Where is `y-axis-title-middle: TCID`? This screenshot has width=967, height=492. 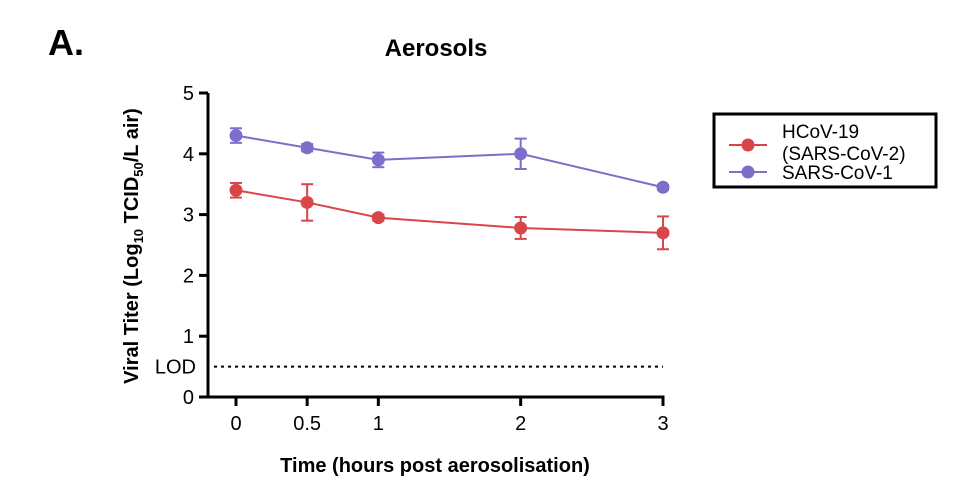
y-axis-title-middle: TCID is located at coordinates (132, 203).